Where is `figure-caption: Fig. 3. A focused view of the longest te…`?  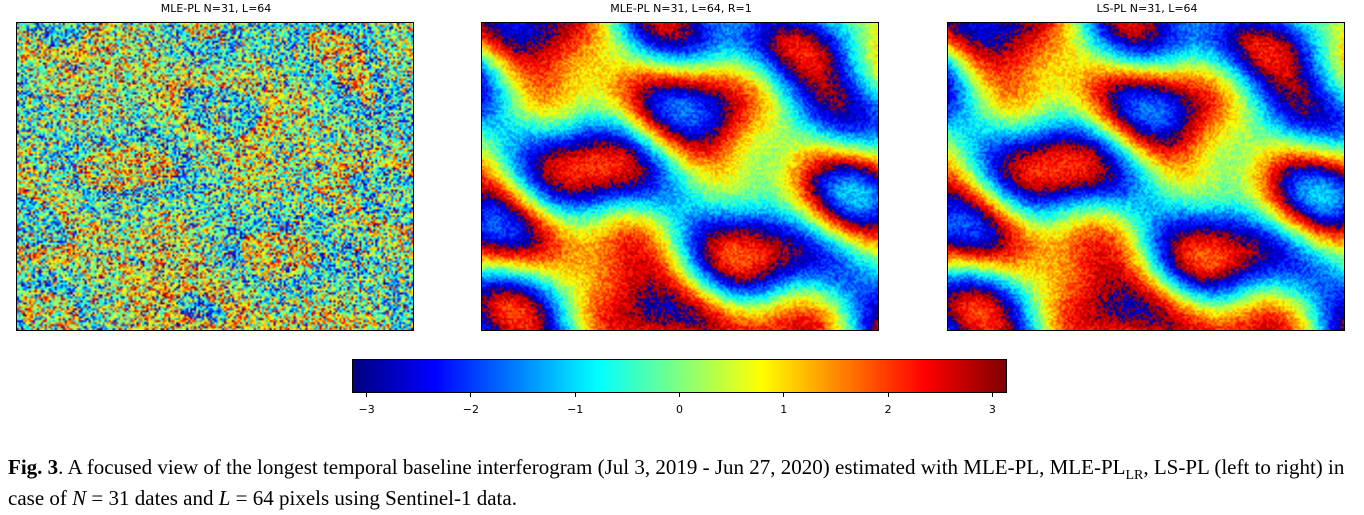 figure-caption: Fig. 3. A focused view of the longest te… is located at coordinates (683, 483).